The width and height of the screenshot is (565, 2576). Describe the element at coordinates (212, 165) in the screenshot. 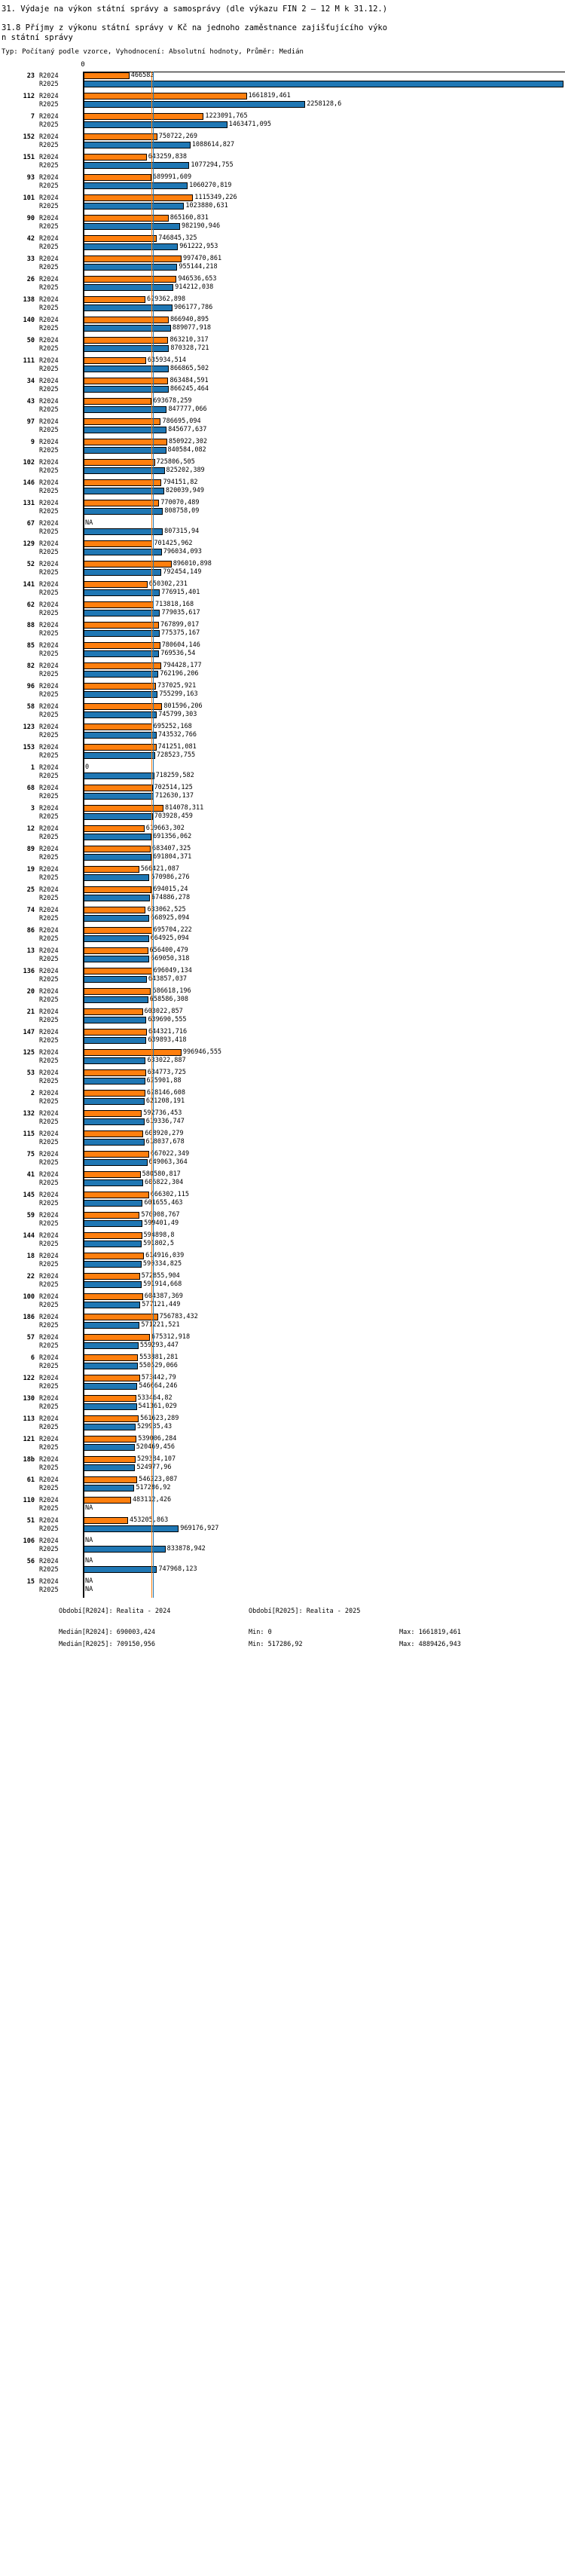

I see `bar-value-label: 1077294,755` at that location.